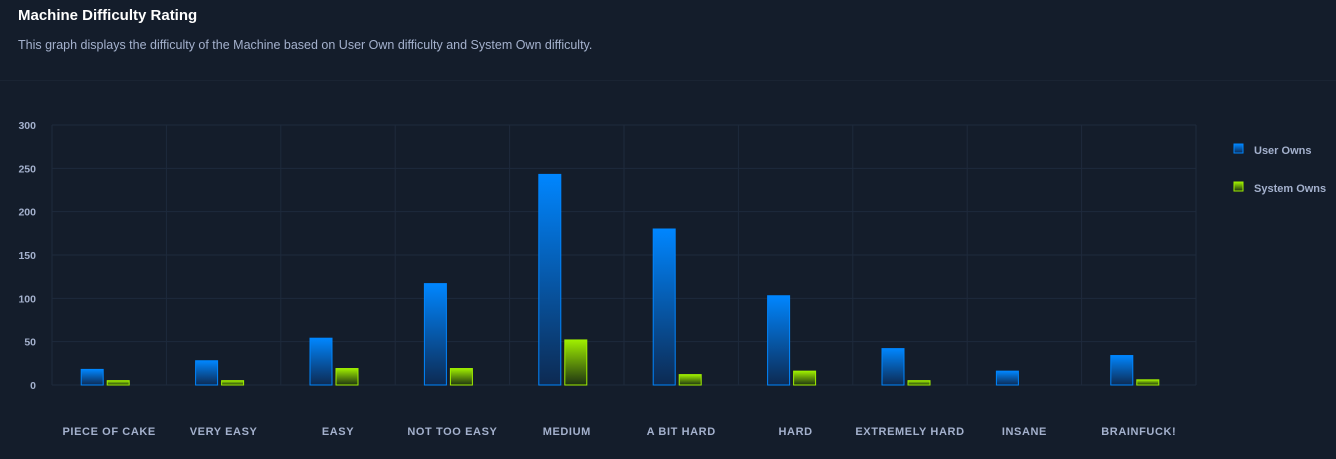  What do you see at coordinates (1238, 148) in the screenshot?
I see `legend-swatch-user-owns` at bounding box center [1238, 148].